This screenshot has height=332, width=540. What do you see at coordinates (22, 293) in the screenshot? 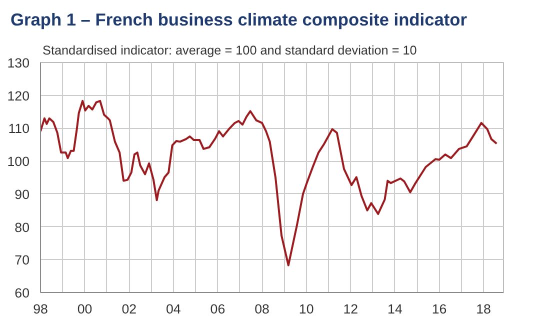
I see `y-tick-label: 60` at bounding box center [22, 293].